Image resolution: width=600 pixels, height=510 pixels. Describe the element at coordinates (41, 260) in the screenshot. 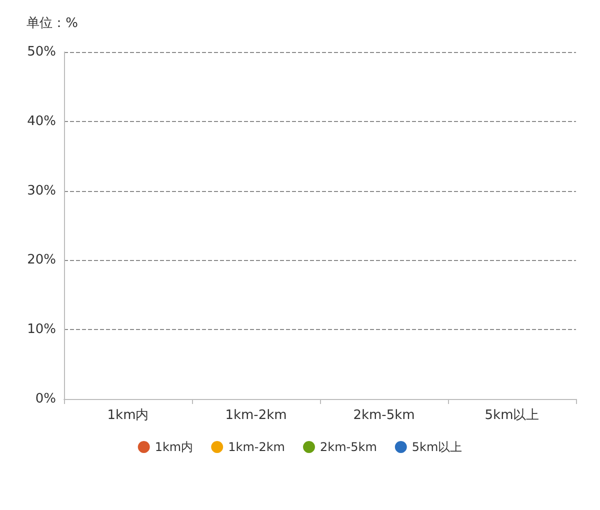

I see `y-tick-label: 20%` at that location.